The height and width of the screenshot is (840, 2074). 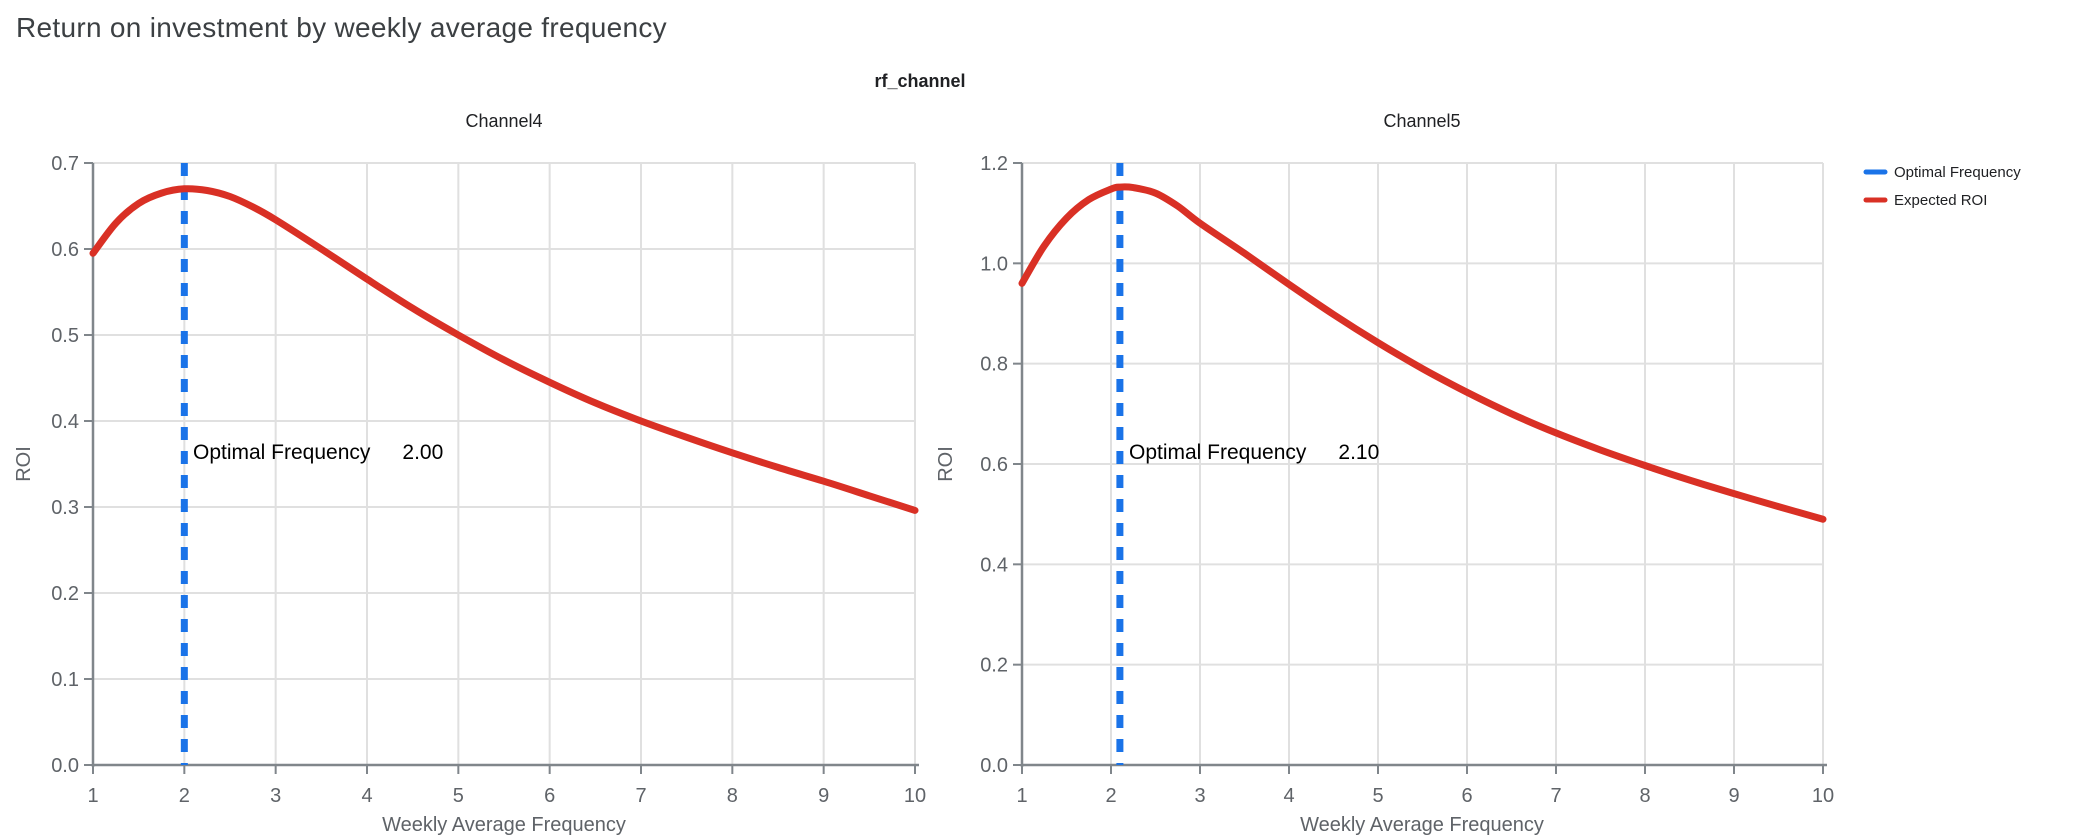 What do you see at coordinates (1942, 186) in the screenshot?
I see `legend: Optimal Frequency Expected ROI` at bounding box center [1942, 186].